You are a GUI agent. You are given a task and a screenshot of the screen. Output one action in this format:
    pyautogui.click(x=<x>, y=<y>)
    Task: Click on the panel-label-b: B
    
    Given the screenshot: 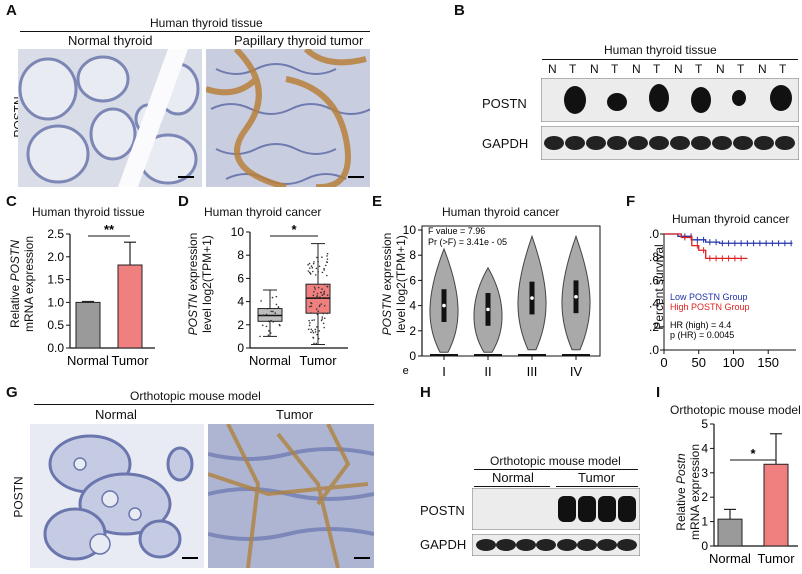 What is the action you would take?
    pyautogui.click(x=459, y=10)
    